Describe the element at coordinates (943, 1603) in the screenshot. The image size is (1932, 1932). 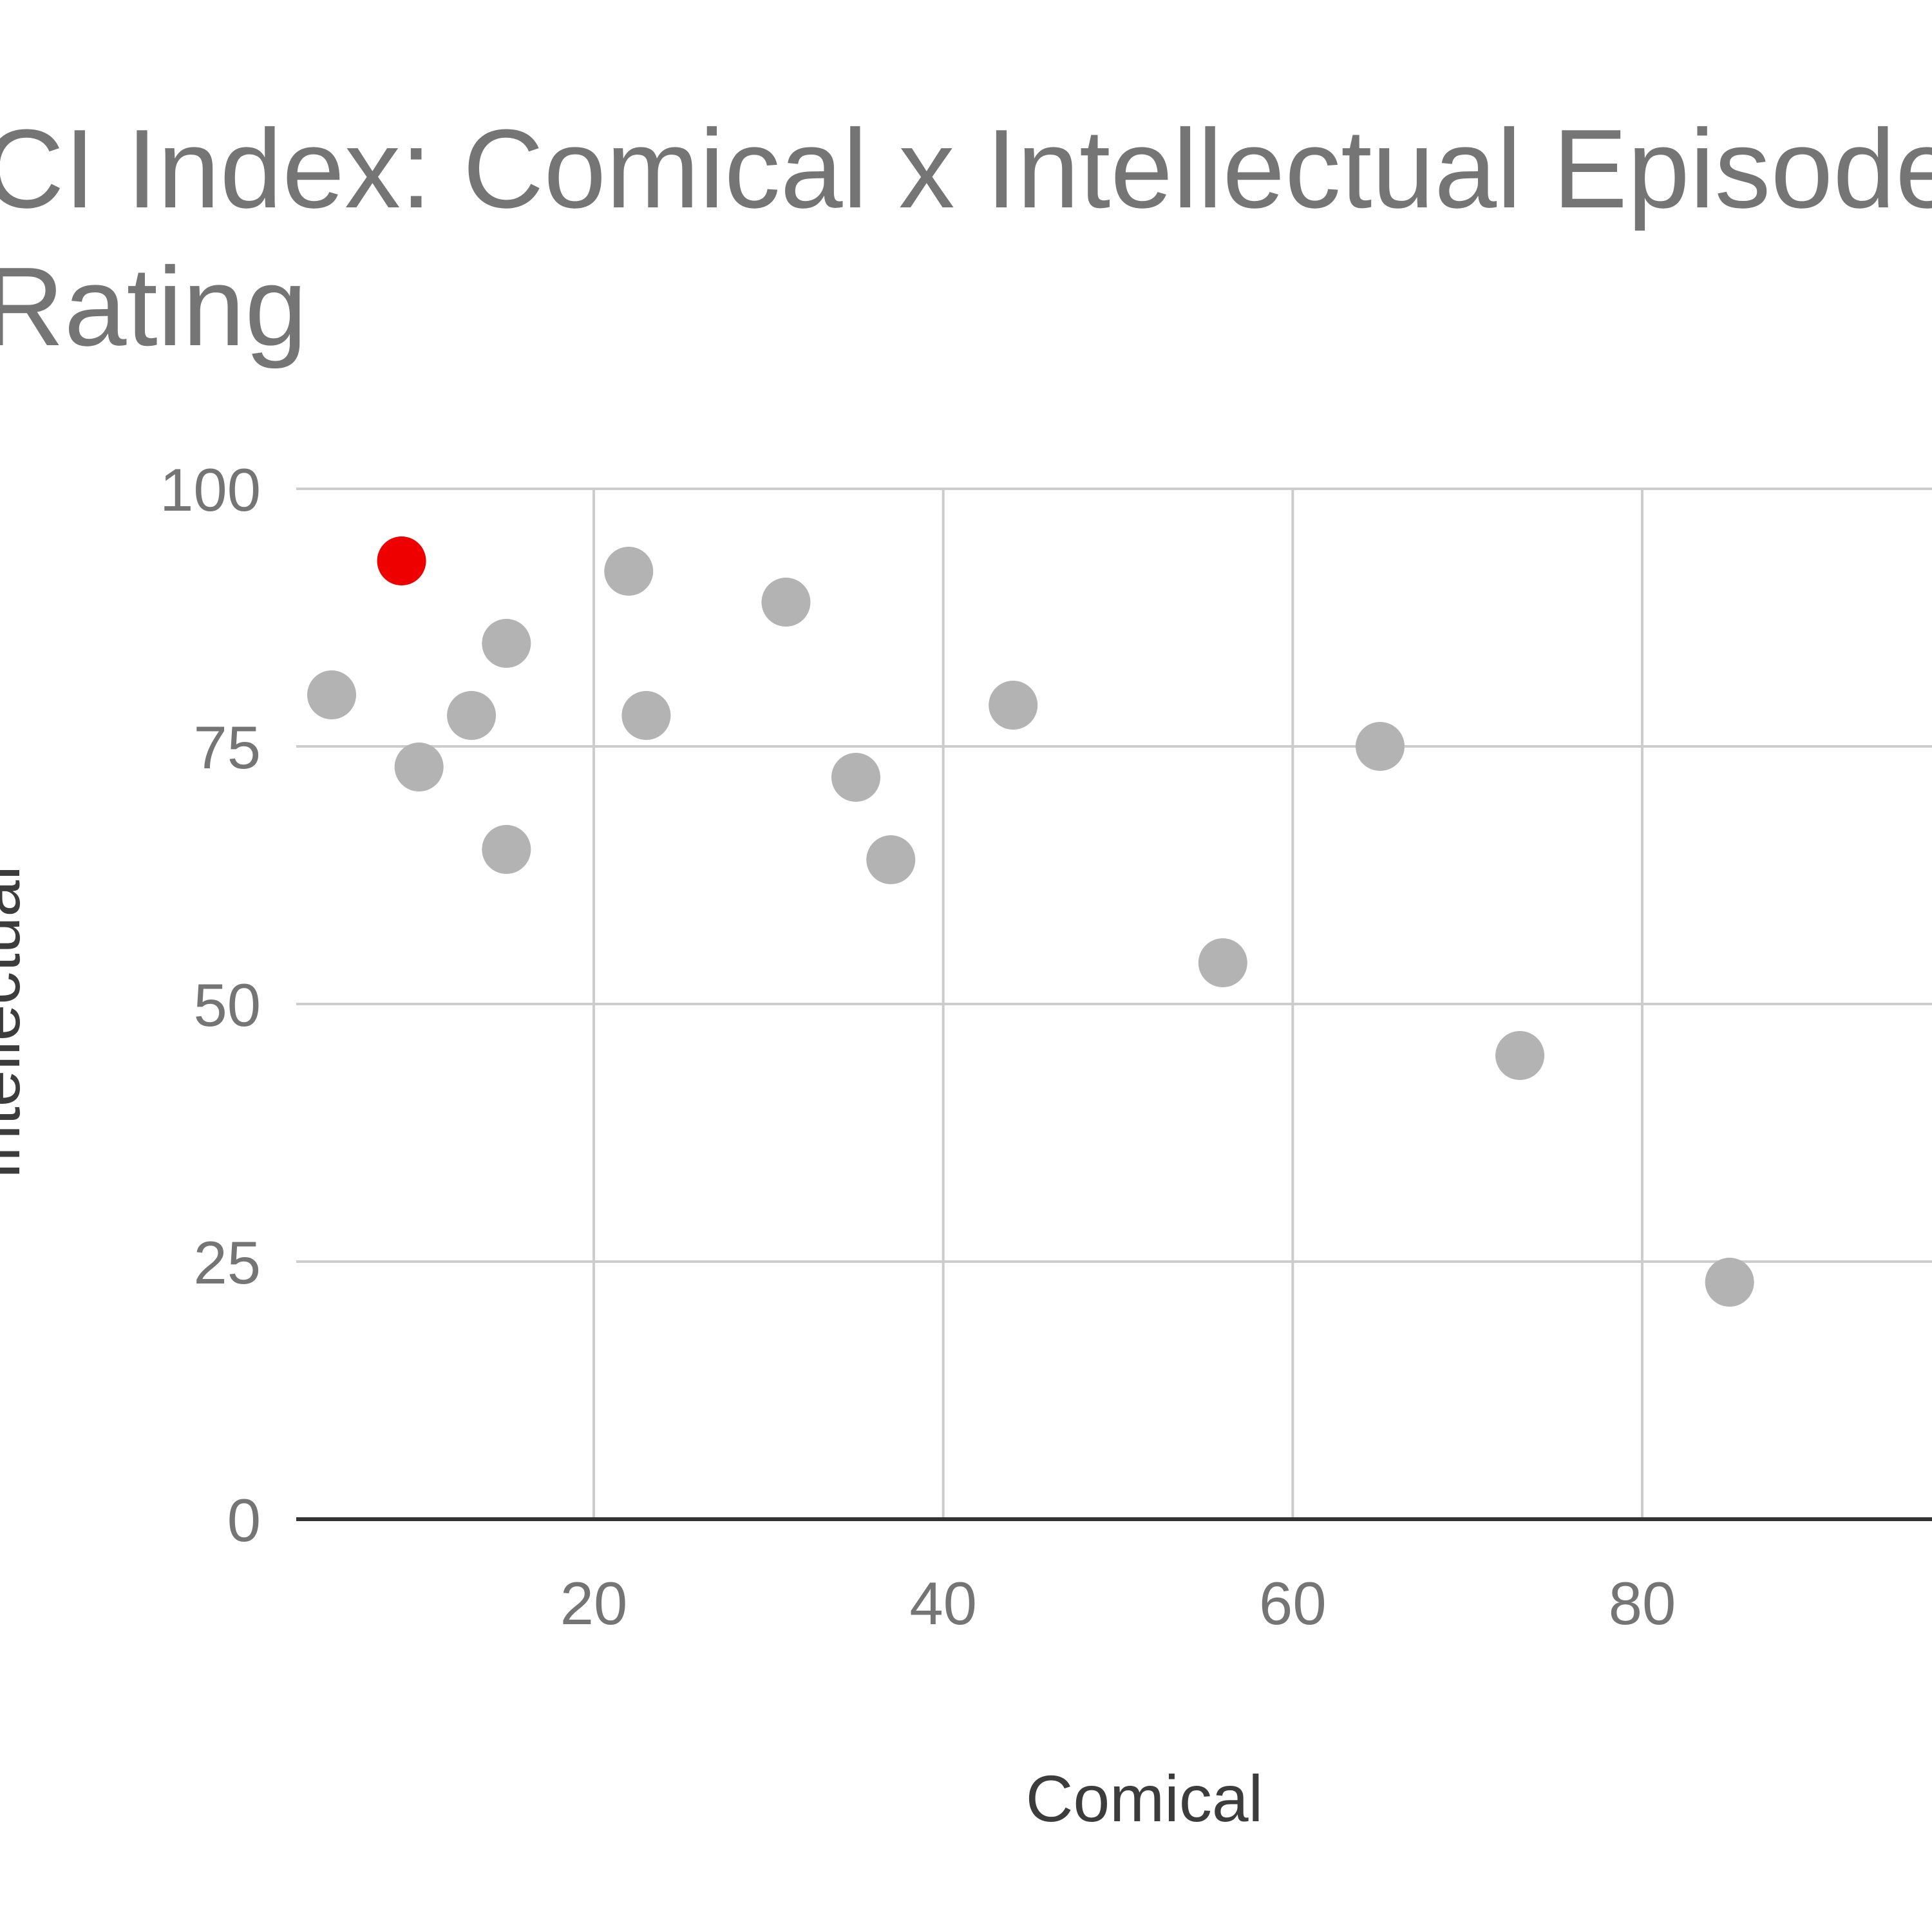
I see `x-tick-label: 40` at that location.